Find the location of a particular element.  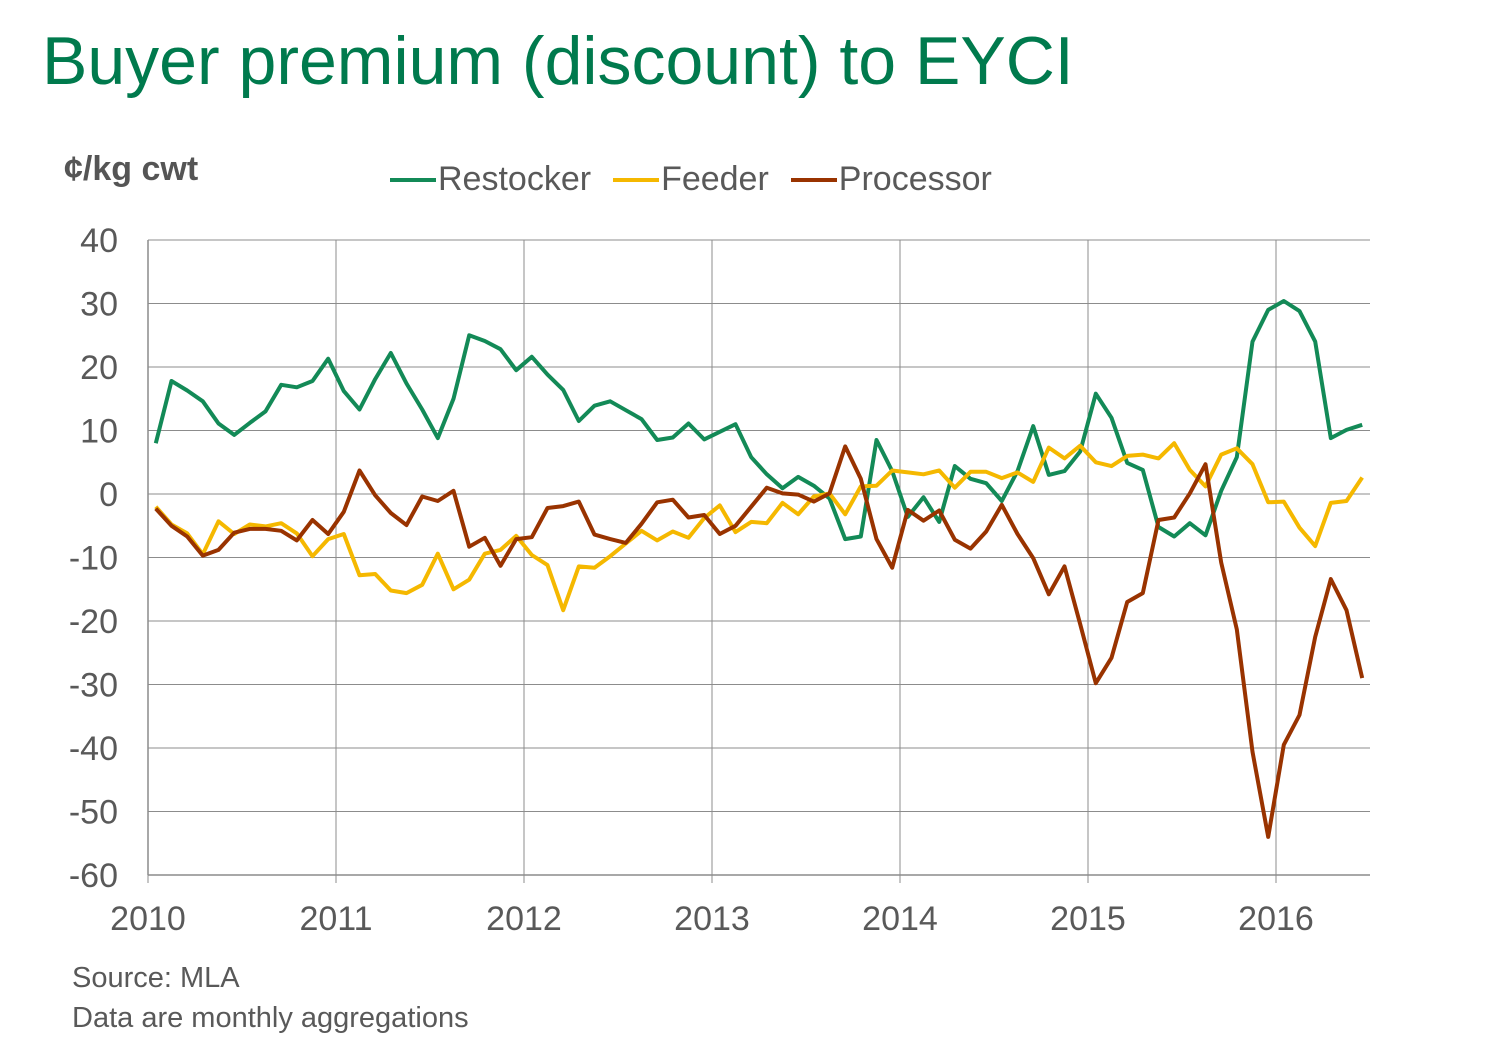

chart-title: Buyer premium (discount) to EYCI is located at coordinates (558, 61).